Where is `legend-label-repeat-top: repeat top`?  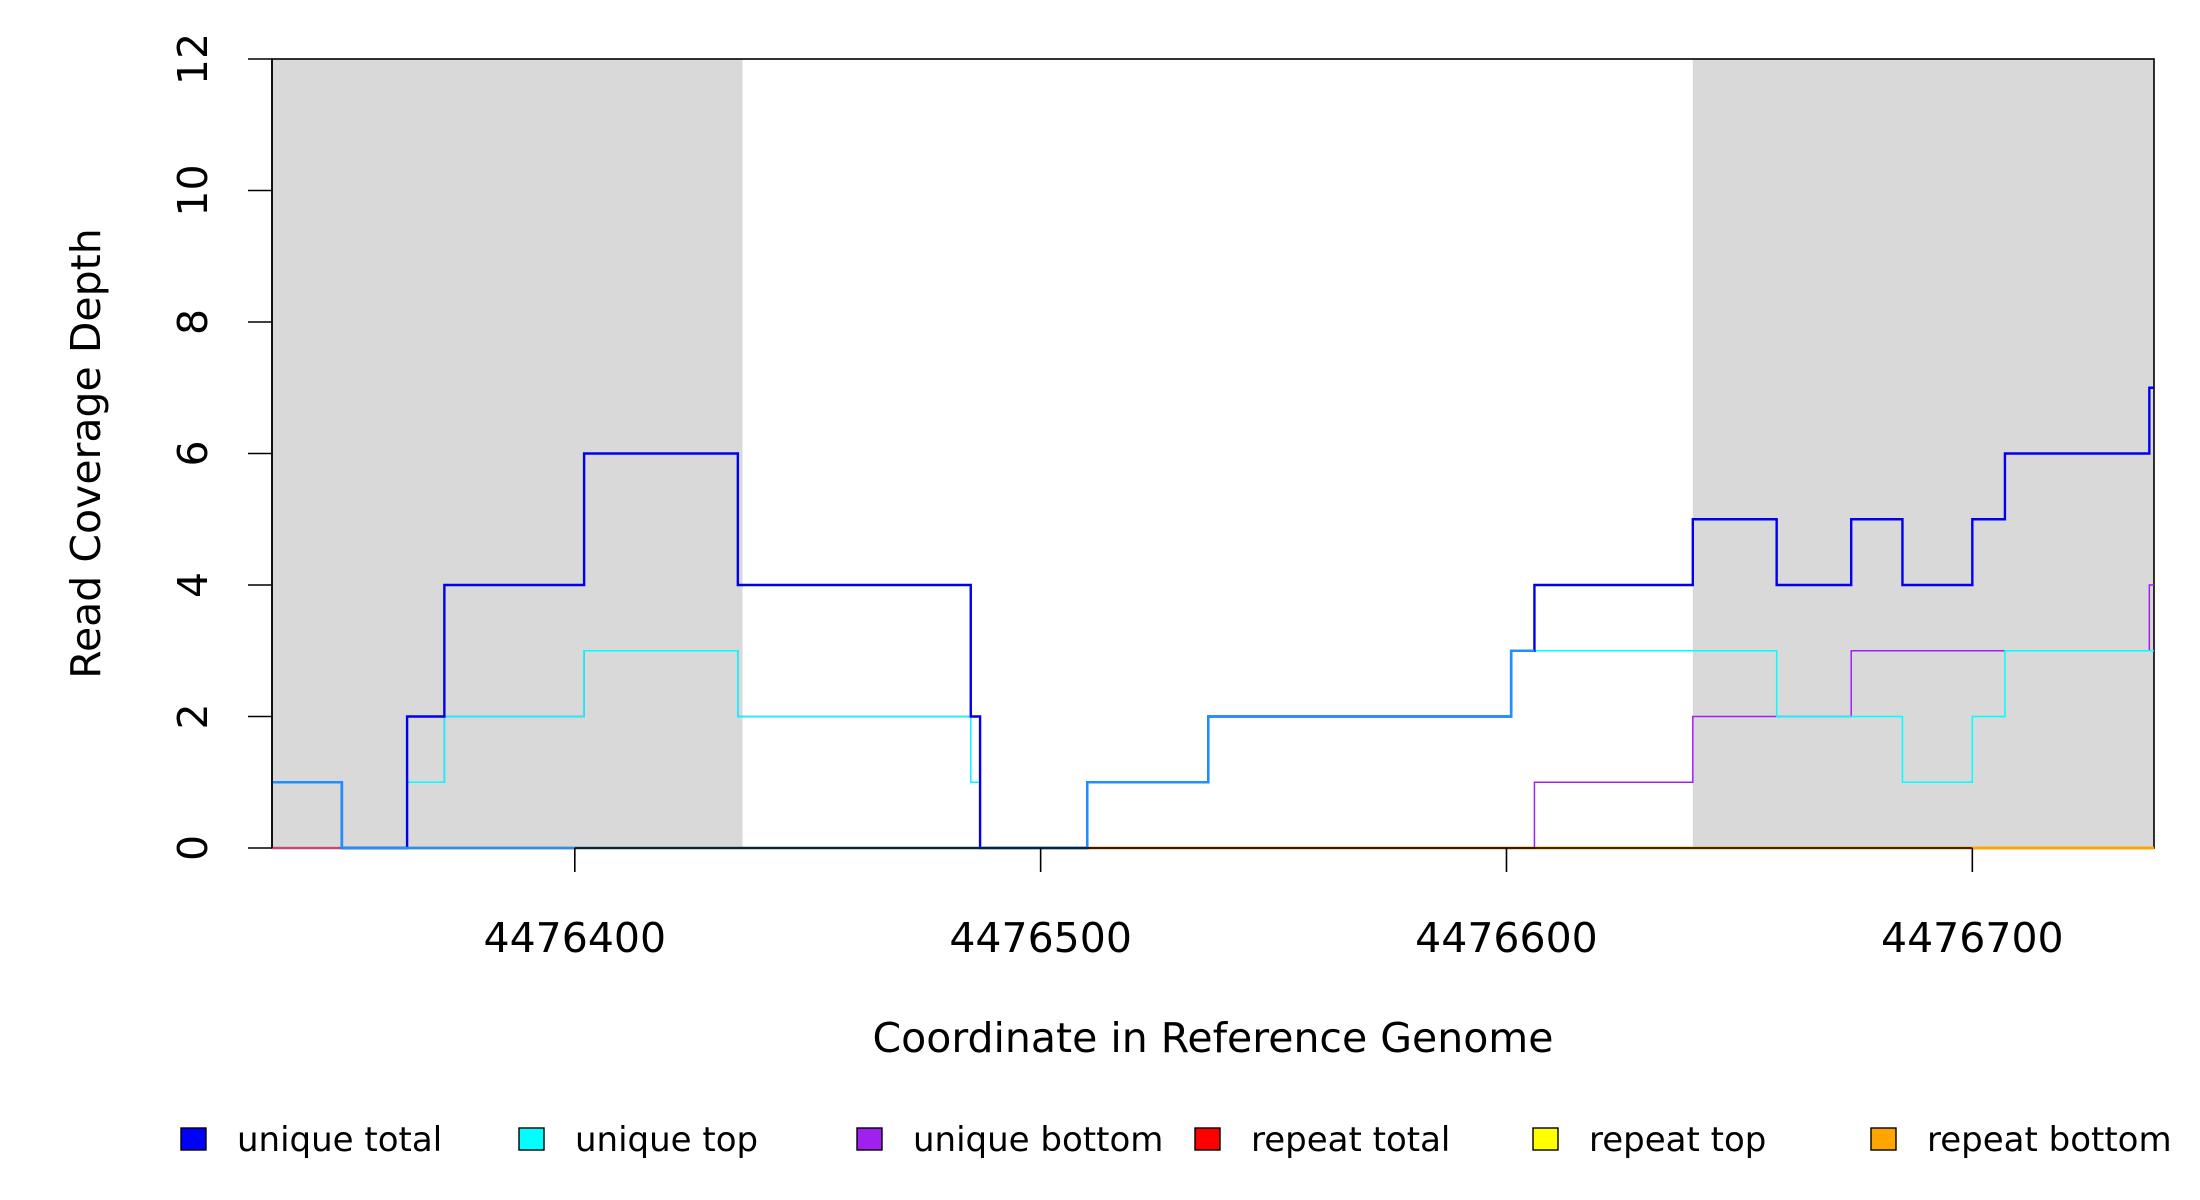 legend-label-repeat-top: repeat top is located at coordinates (1677, 1140).